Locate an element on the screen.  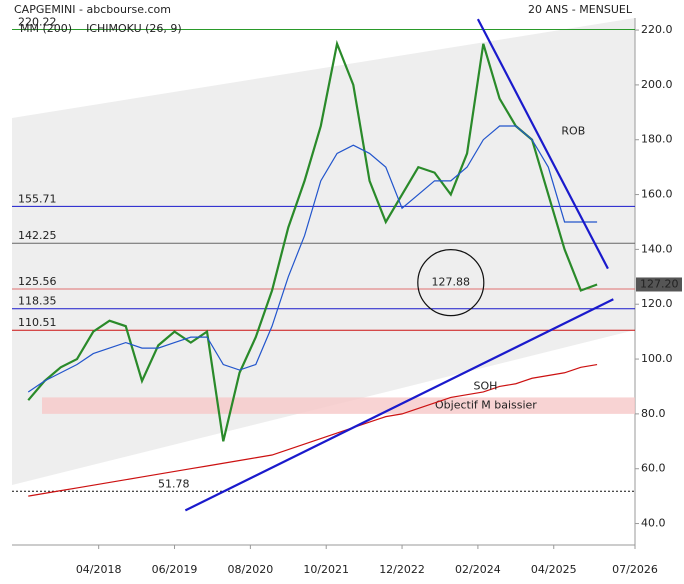
trendline-label: ROB is located at coordinates (573, 130).